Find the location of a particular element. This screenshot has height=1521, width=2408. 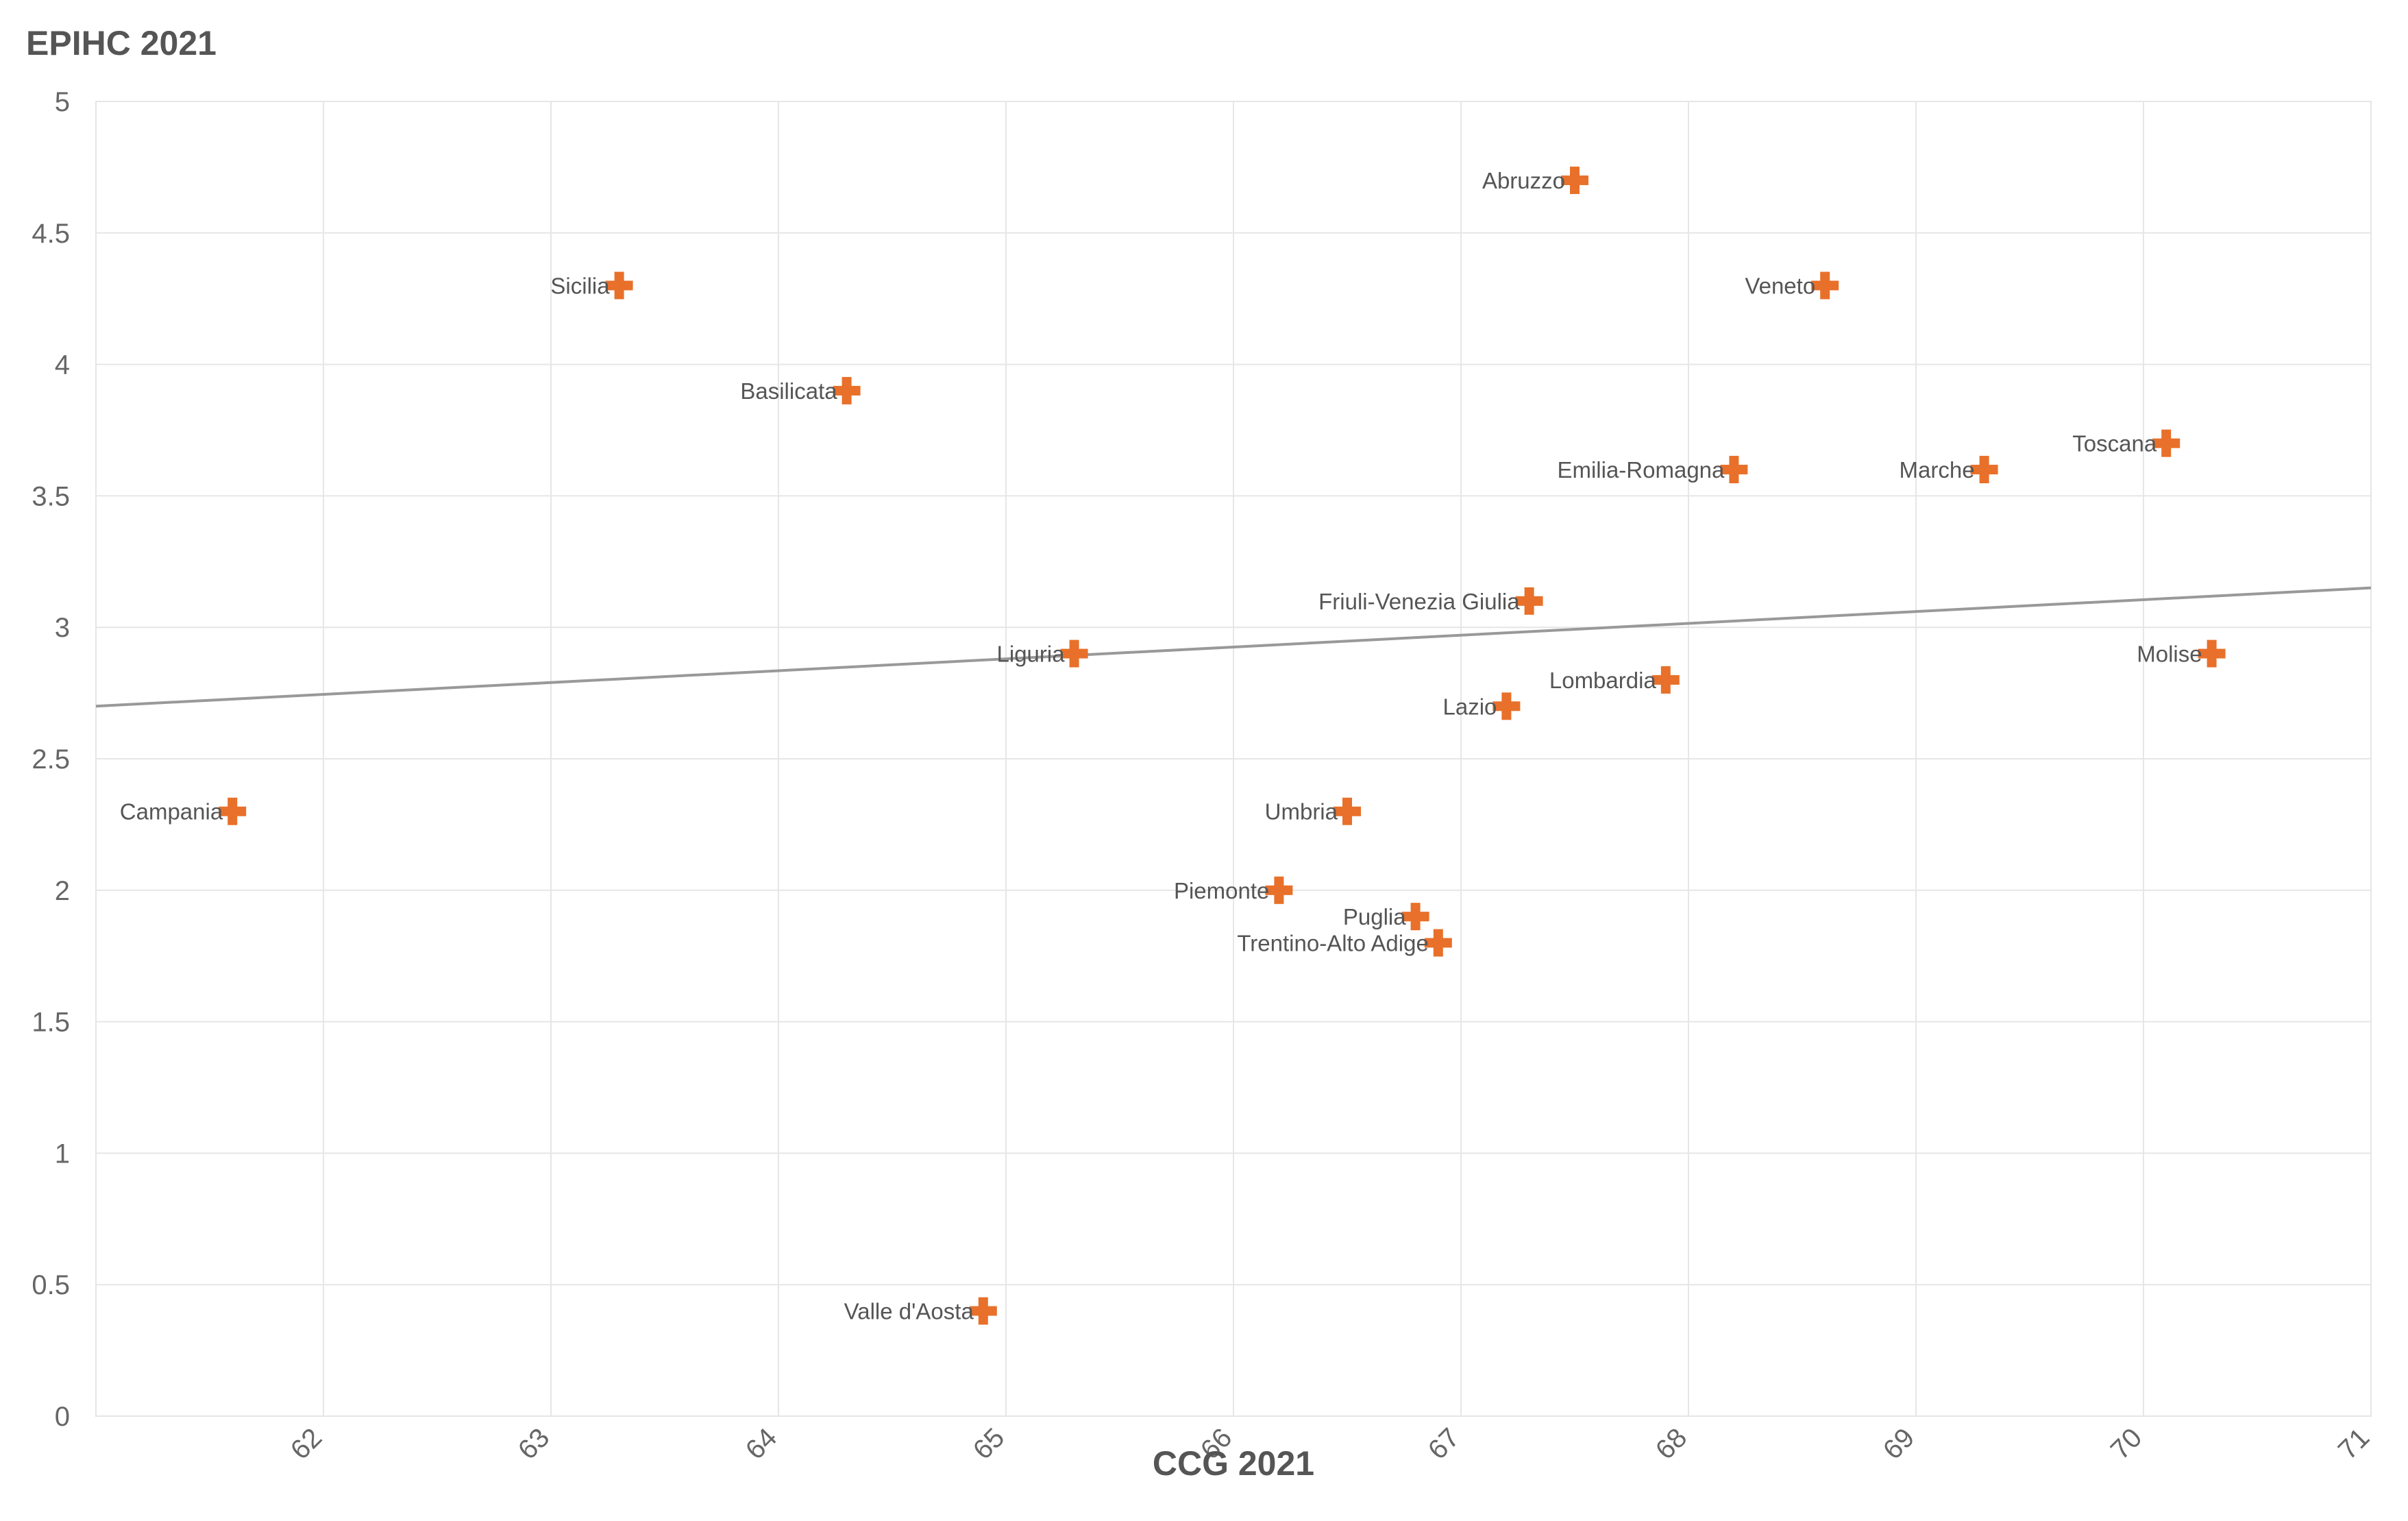

point-label: Basilicata is located at coordinates (788, 391).